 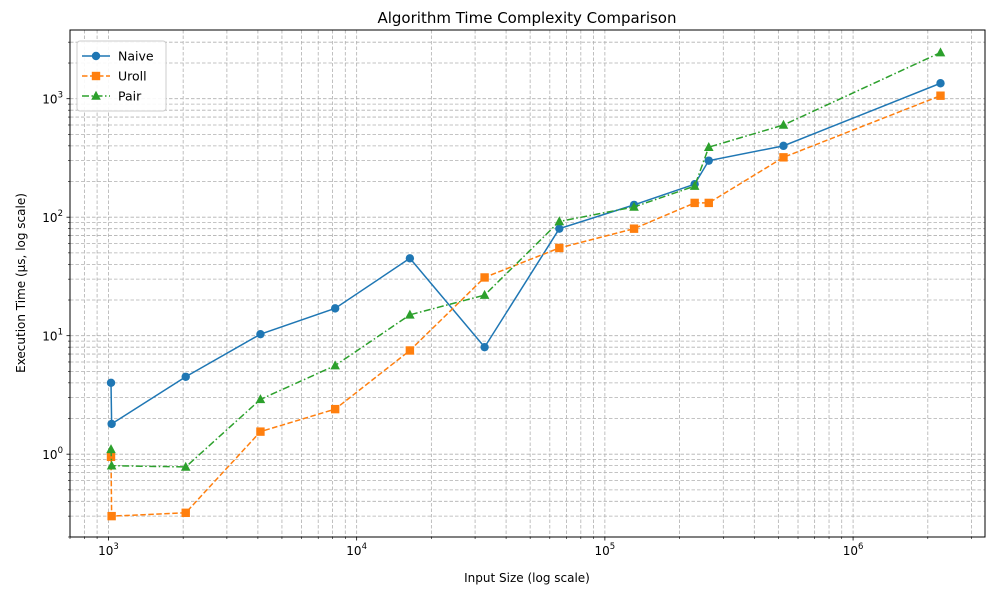 I want to click on y-tick-label: 10¹, so click(x=52, y=336).